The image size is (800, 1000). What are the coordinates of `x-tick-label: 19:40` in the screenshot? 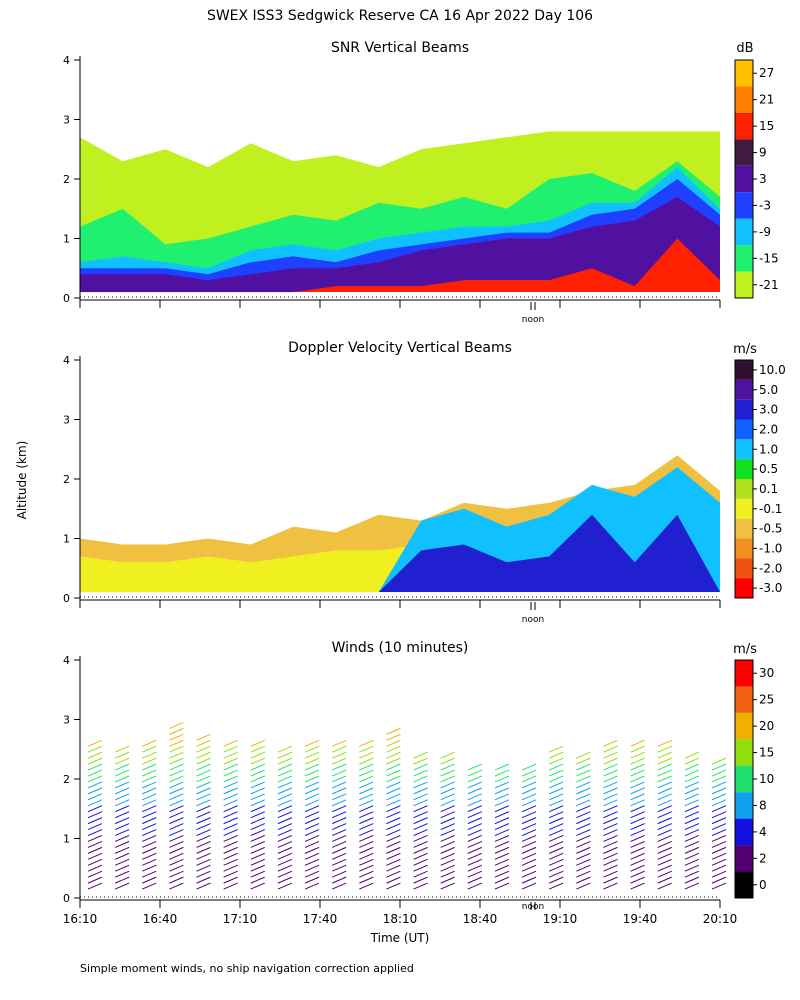 It's located at (640, 919).